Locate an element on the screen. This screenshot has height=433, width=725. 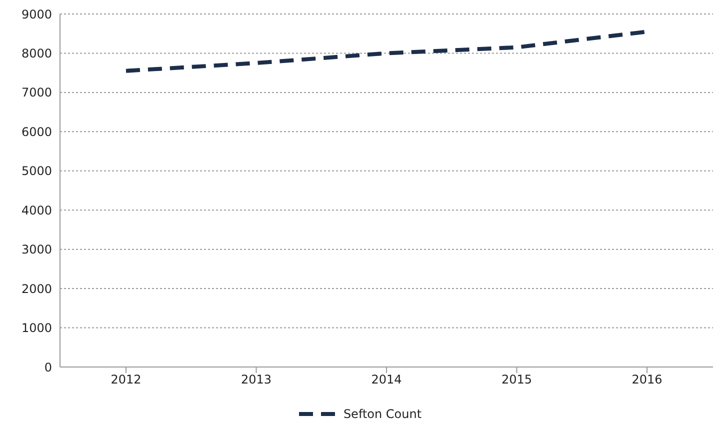
y-tick-label: 6000 is located at coordinates (36, 131).